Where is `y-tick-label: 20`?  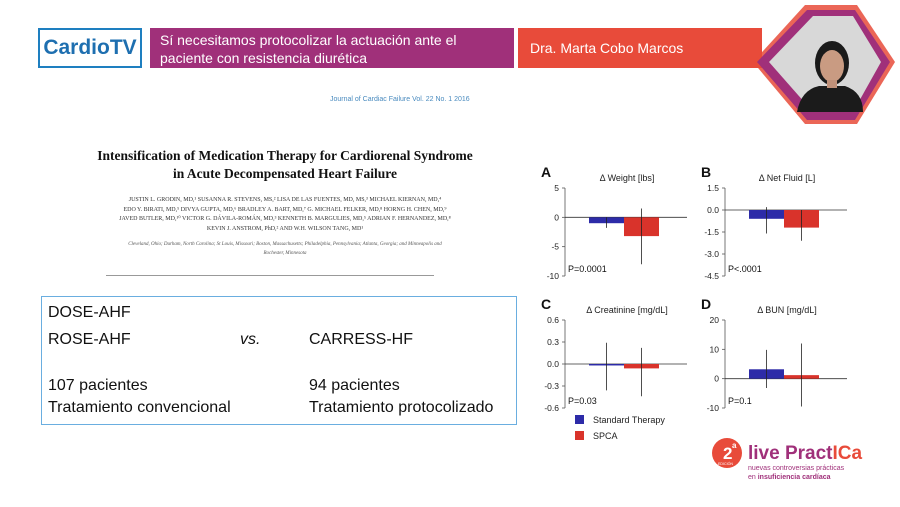 y-tick-label: 20 is located at coordinates (715, 320).